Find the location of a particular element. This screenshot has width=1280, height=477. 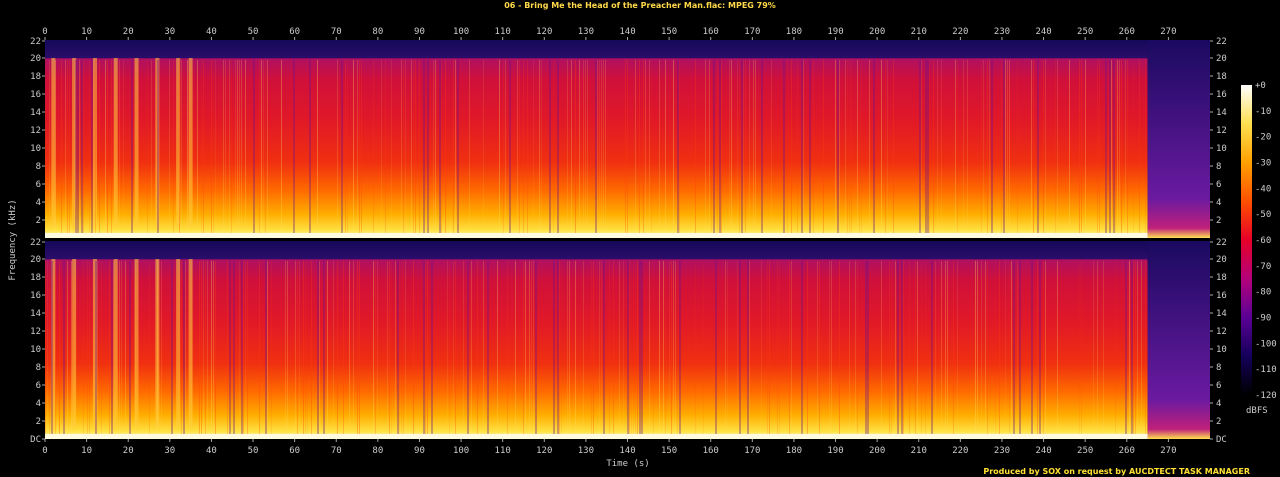

x-tick-label-top: 40 is located at coordinates (211, 32).